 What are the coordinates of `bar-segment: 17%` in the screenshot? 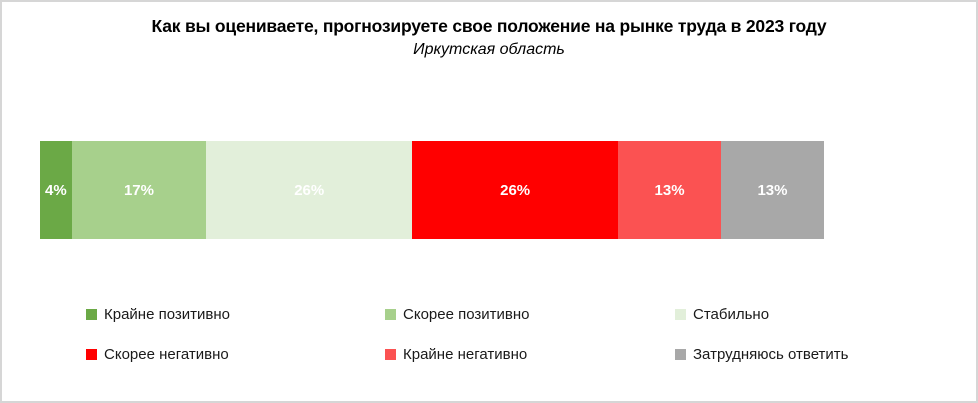 It's located at (139, 190).